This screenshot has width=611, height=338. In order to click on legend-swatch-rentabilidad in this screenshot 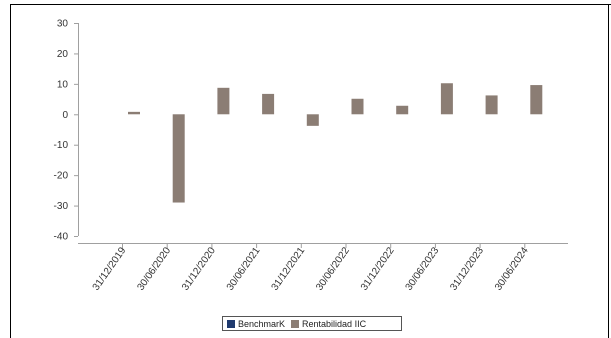, I will do `click(295, 323)`.